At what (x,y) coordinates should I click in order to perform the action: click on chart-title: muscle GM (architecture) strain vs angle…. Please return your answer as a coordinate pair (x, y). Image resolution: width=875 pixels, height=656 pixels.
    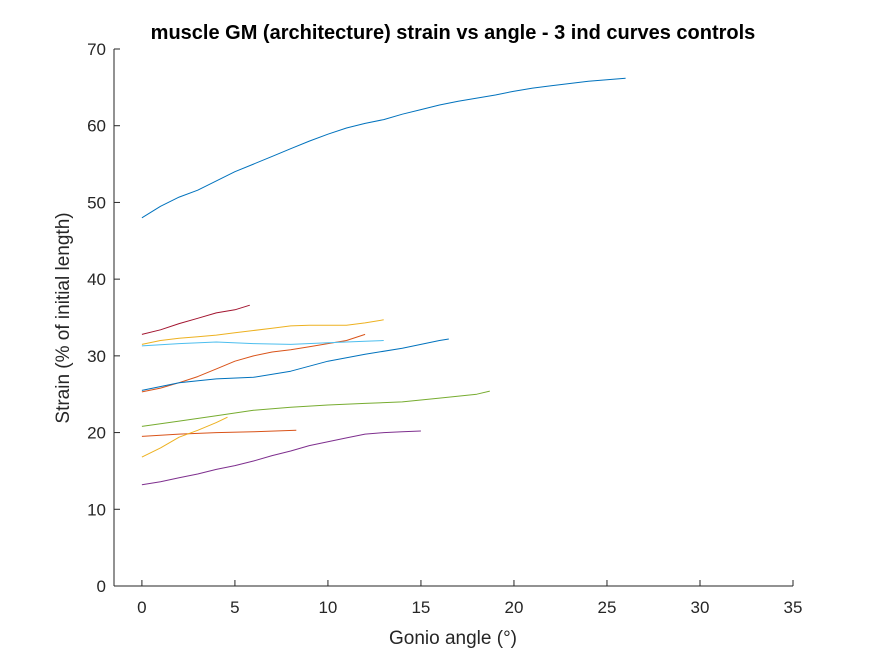
    Looking at the image, I should click on (453, 33).